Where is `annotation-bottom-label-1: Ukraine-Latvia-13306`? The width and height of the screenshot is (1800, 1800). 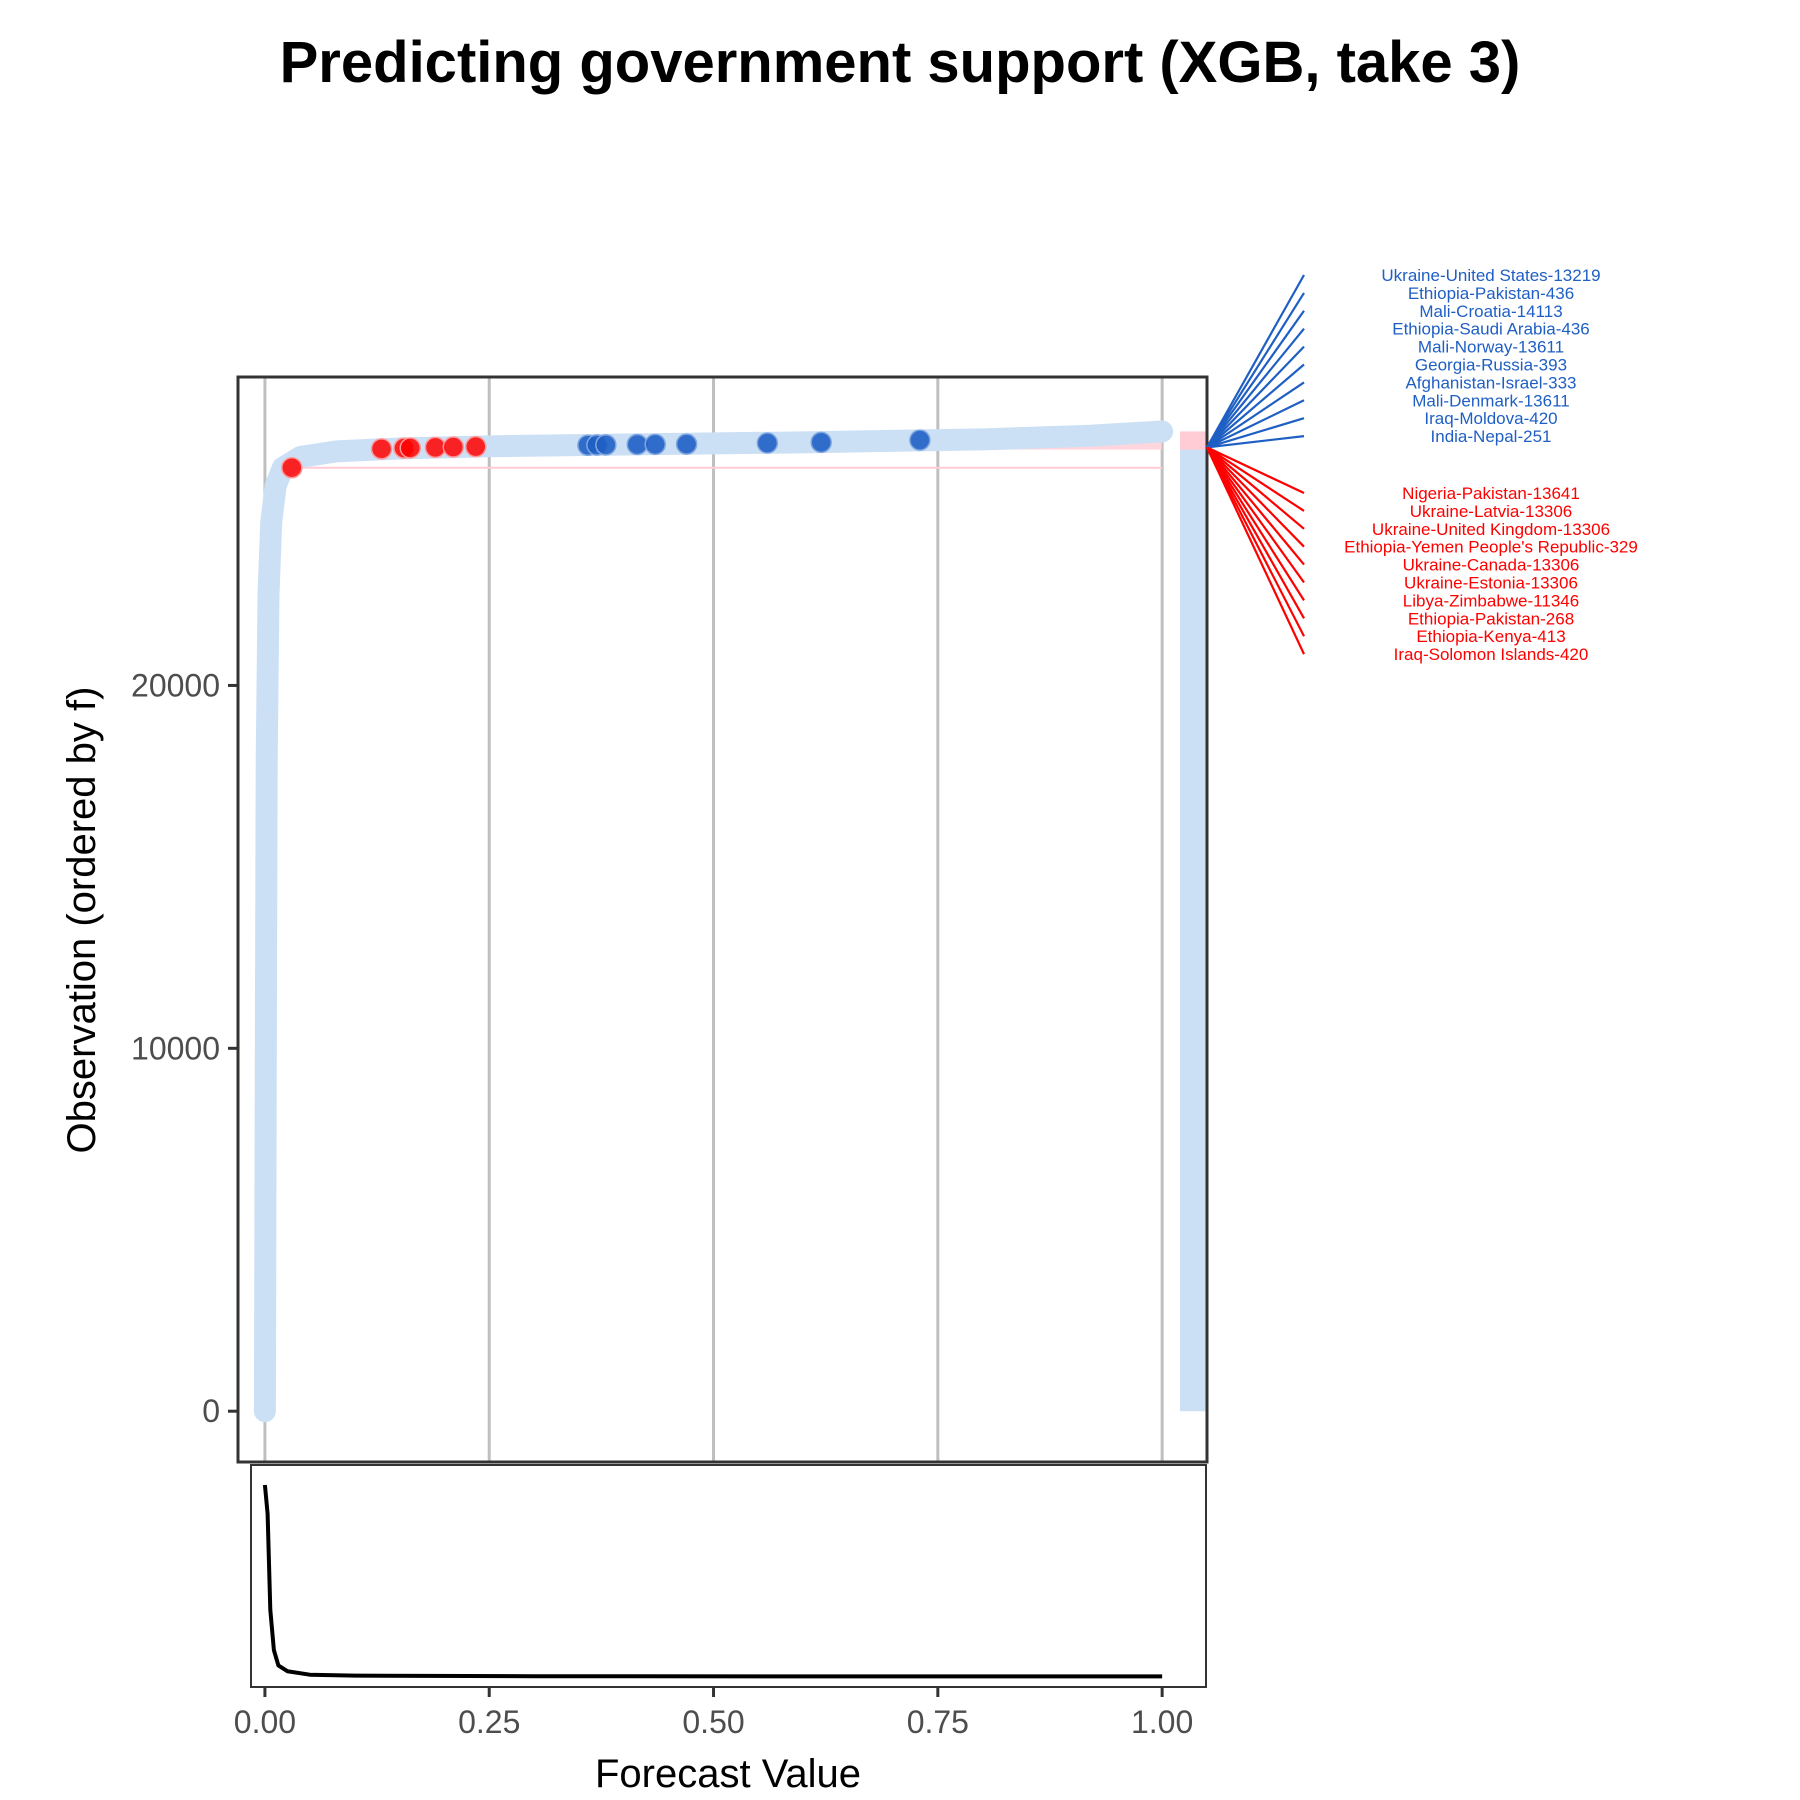
annotation-bottom-label-1: Ukraine-Latvia-13306 is located at coordinates (1491, 511).